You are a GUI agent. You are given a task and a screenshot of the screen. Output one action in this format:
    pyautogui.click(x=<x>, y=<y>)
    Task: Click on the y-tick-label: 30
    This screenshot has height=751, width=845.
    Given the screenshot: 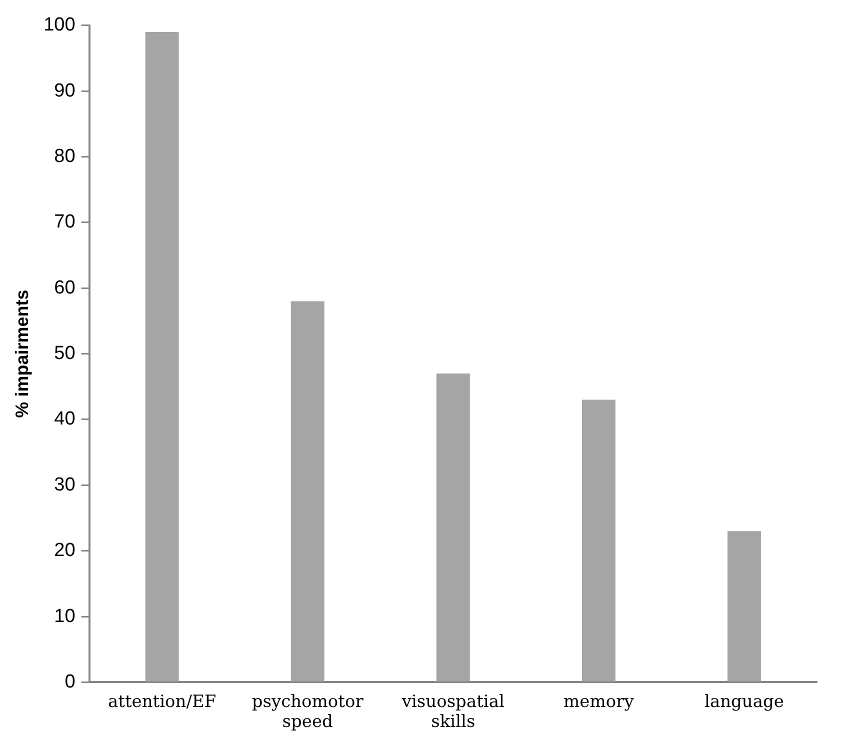 What is the action you would take?
    pyautogui.click(x=65, y=485)
    